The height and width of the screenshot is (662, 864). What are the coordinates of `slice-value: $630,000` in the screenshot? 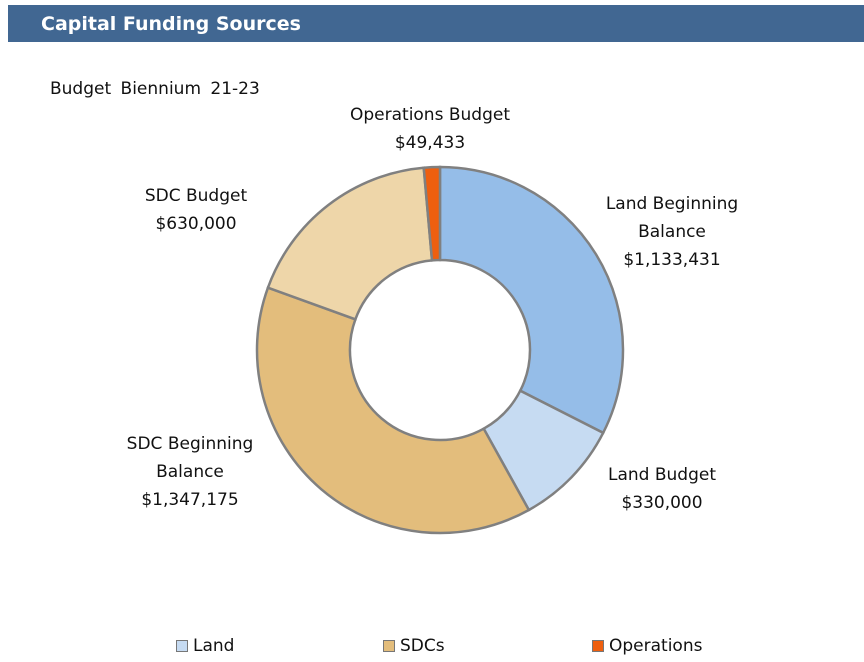 It's located at (196, 224).